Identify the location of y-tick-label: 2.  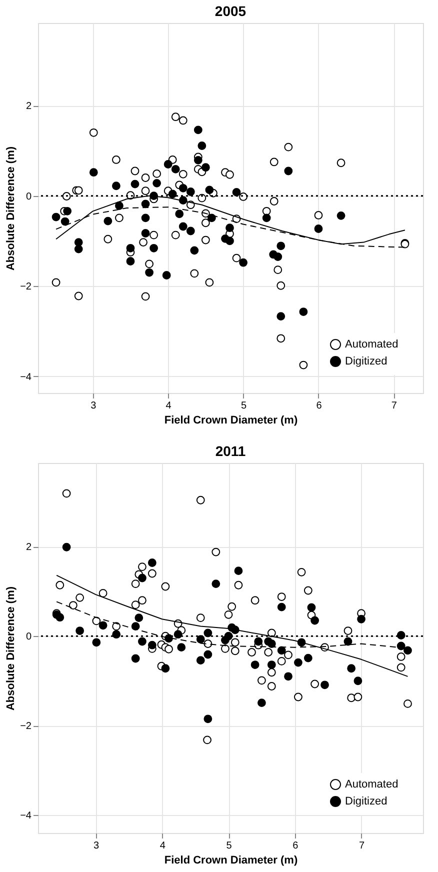
(29, 548).